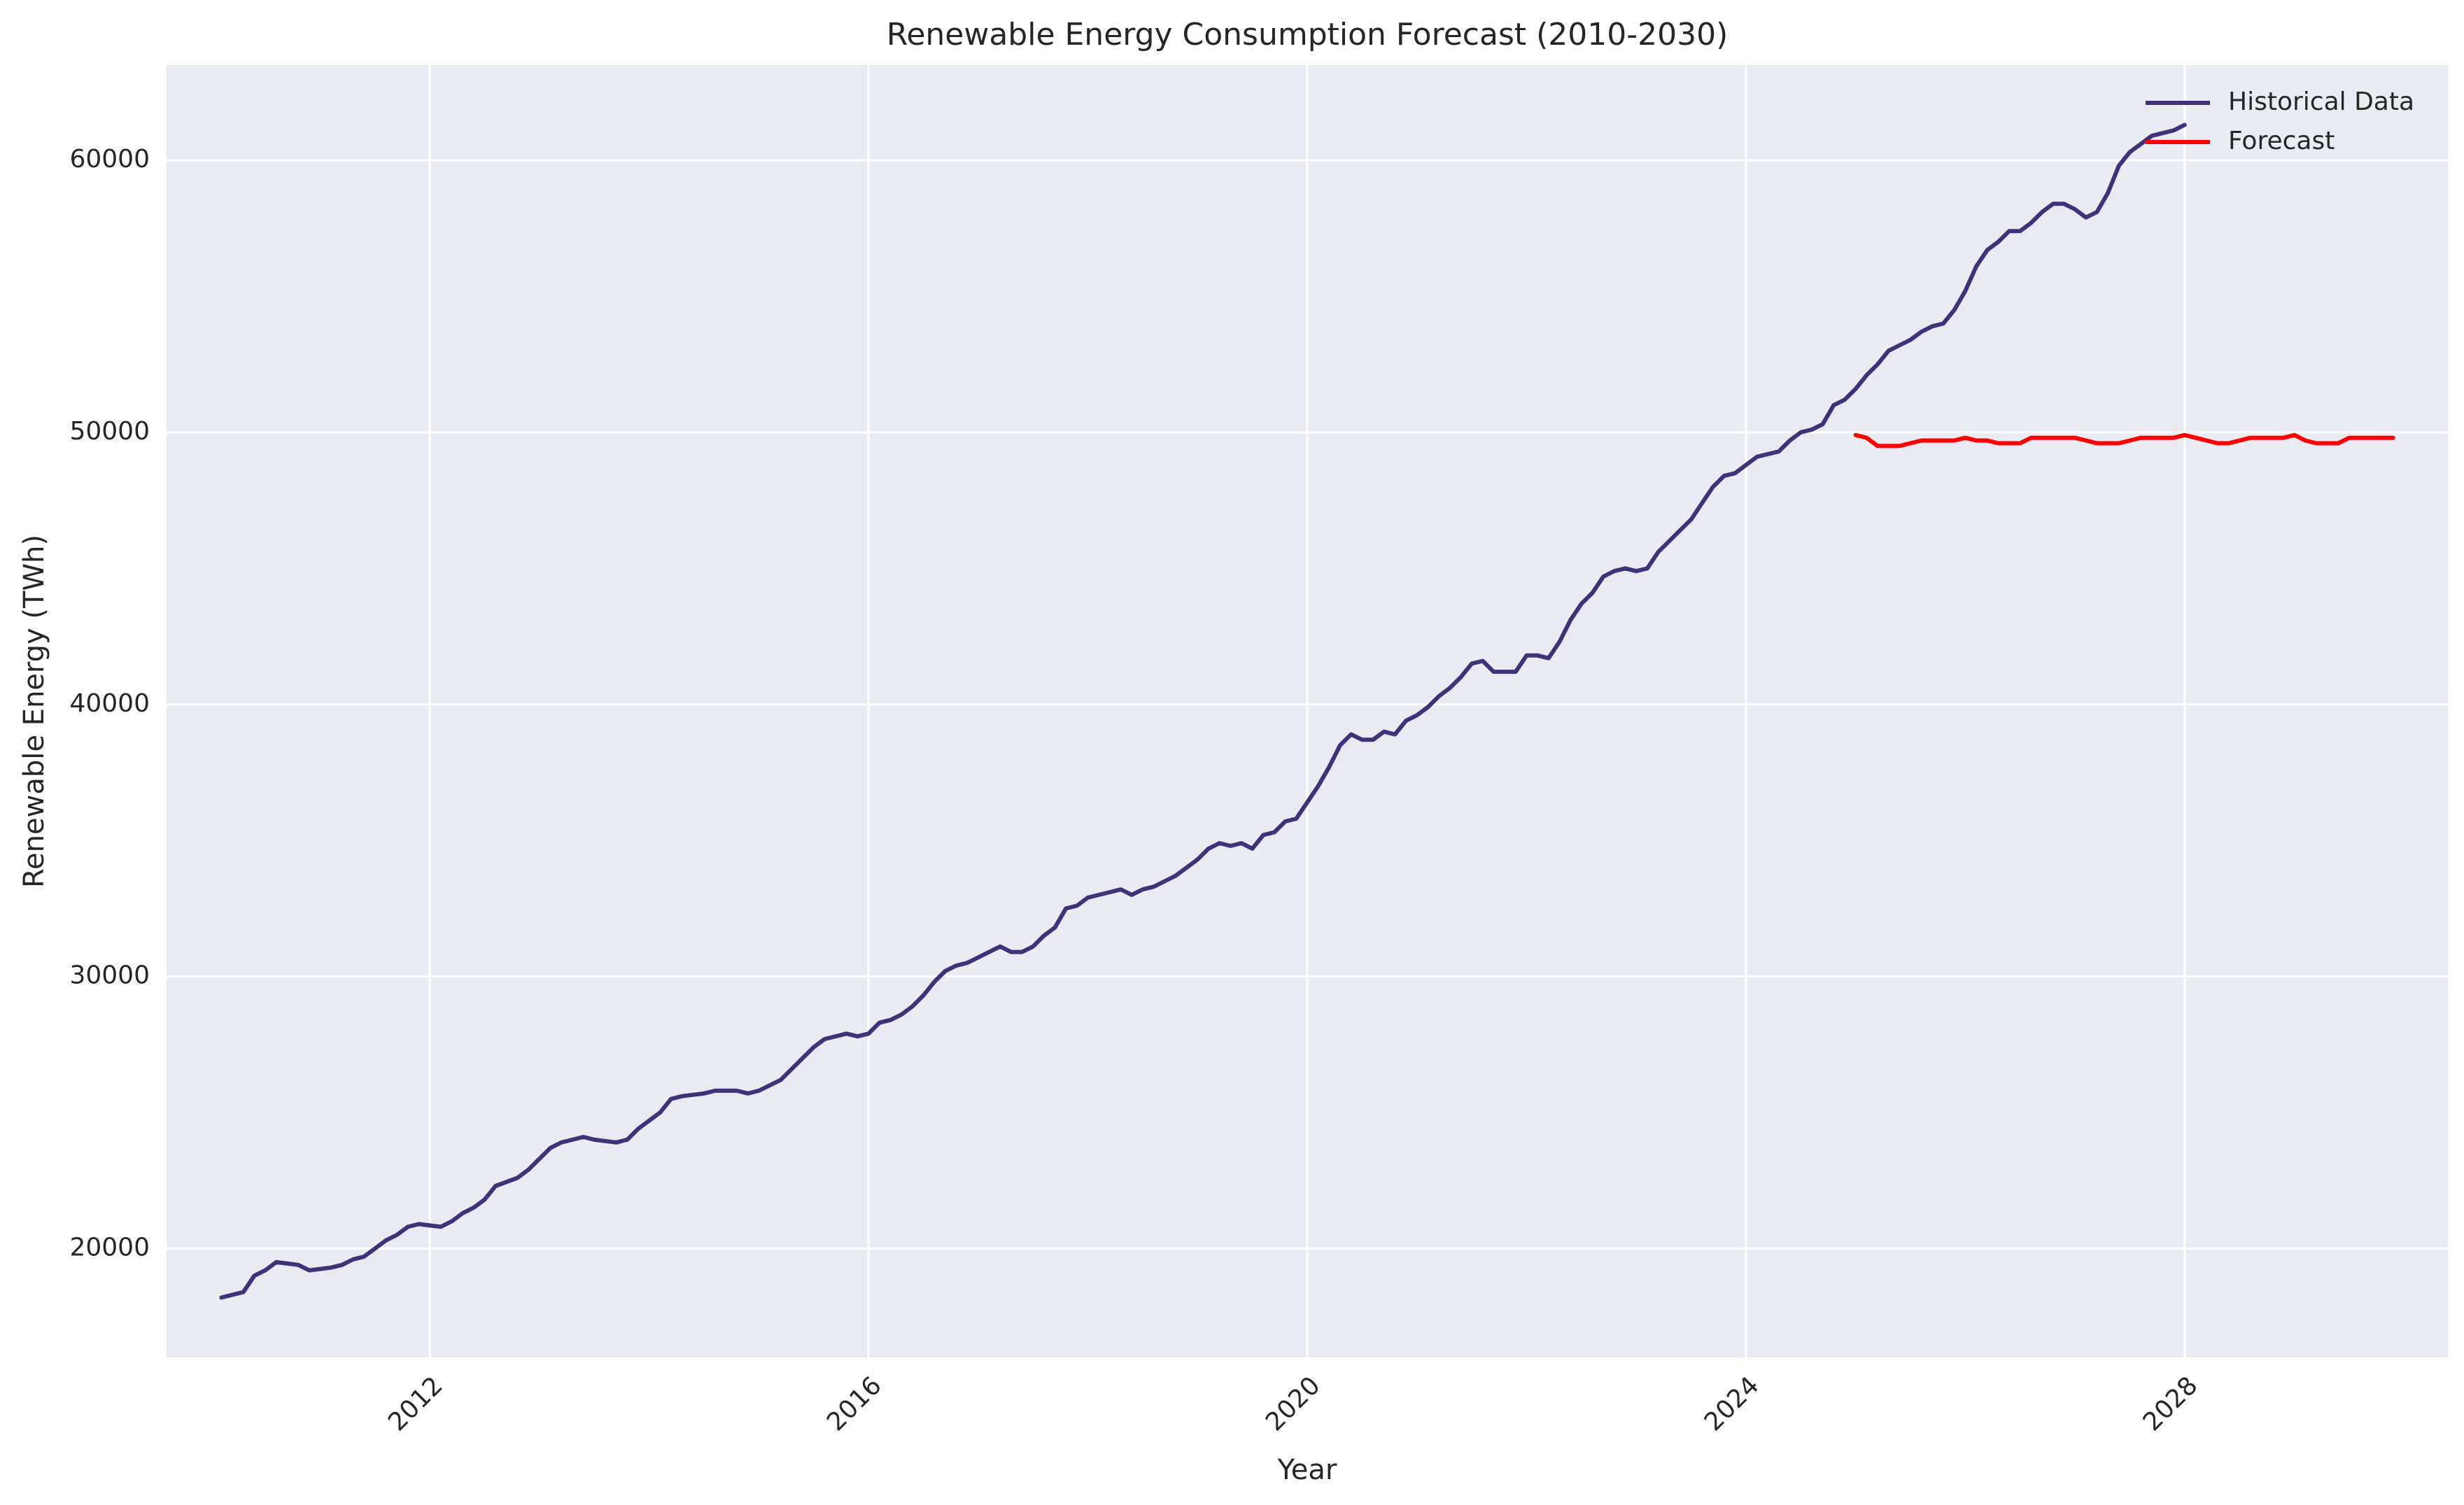 This screenshot has width=2464, height=1505. Describe the element at coordinates (854, 1404) in the screenshot. I see `x-tick-label: 2016` at that location.